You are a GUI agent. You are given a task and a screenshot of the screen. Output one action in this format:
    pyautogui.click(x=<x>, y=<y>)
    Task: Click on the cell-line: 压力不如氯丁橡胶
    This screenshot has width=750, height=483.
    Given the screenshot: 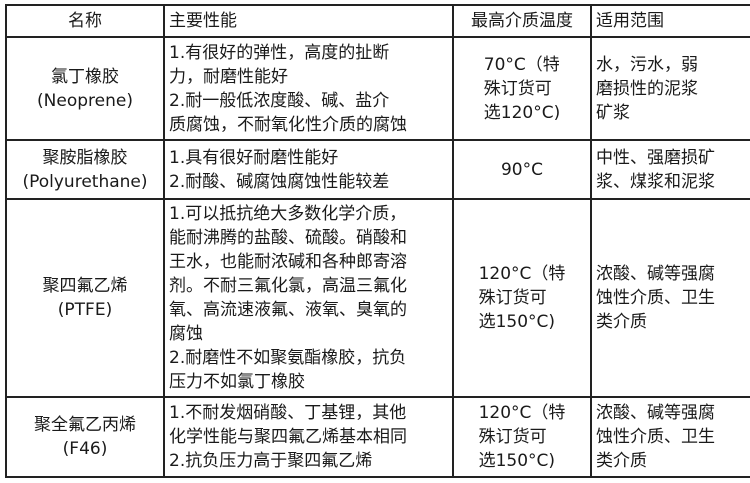 What is the action you would take?
    pyautogui.click(x=237, y=382)
    